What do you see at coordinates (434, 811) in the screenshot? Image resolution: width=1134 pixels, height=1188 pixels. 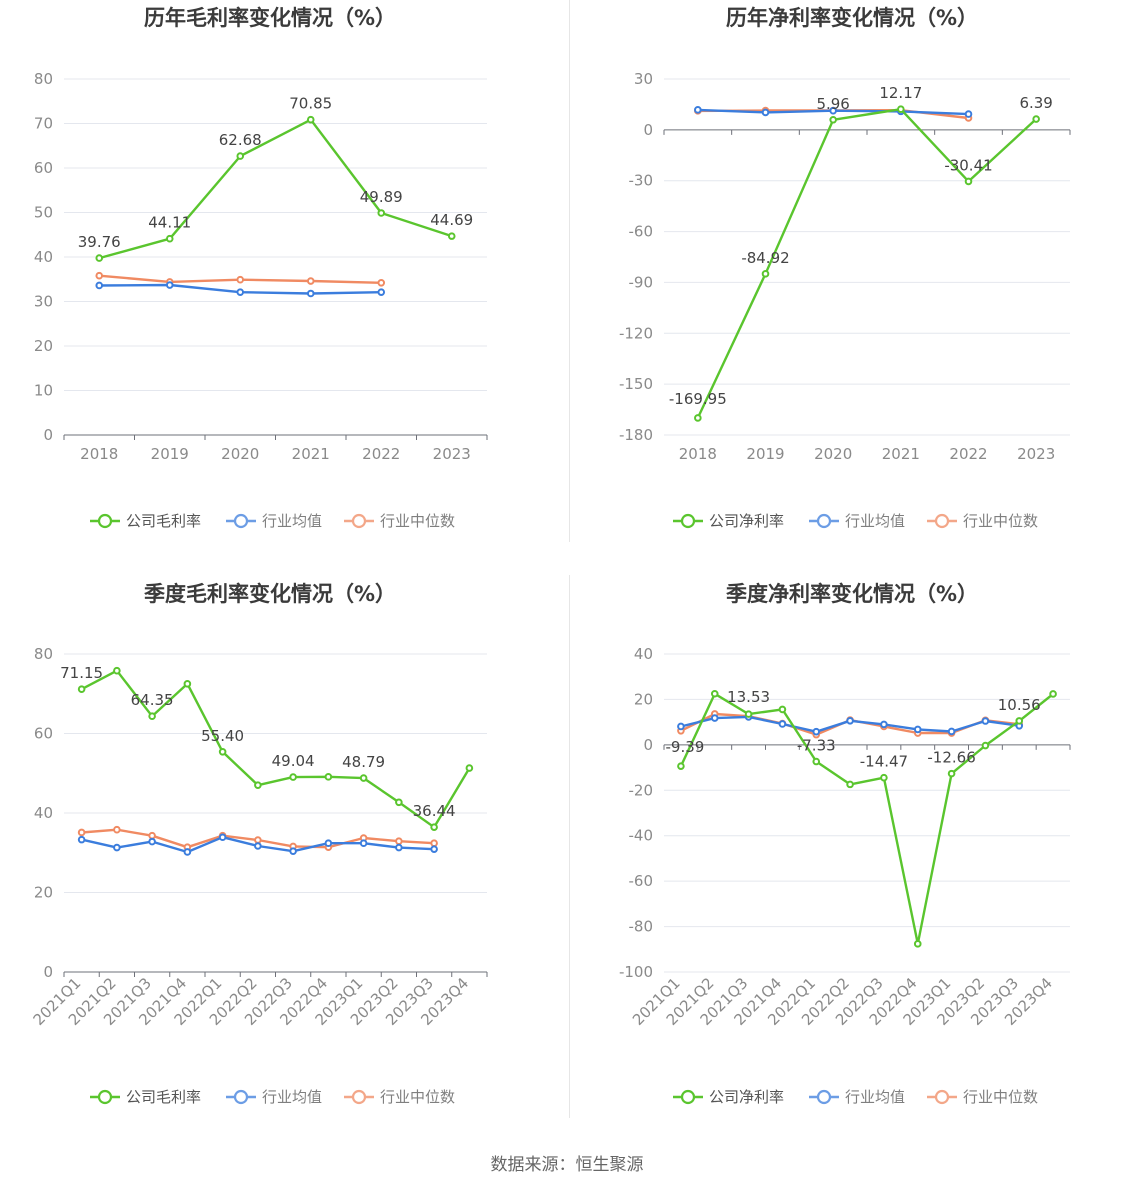 I see `data-label: 36.44` at bounding box center [434, 811].